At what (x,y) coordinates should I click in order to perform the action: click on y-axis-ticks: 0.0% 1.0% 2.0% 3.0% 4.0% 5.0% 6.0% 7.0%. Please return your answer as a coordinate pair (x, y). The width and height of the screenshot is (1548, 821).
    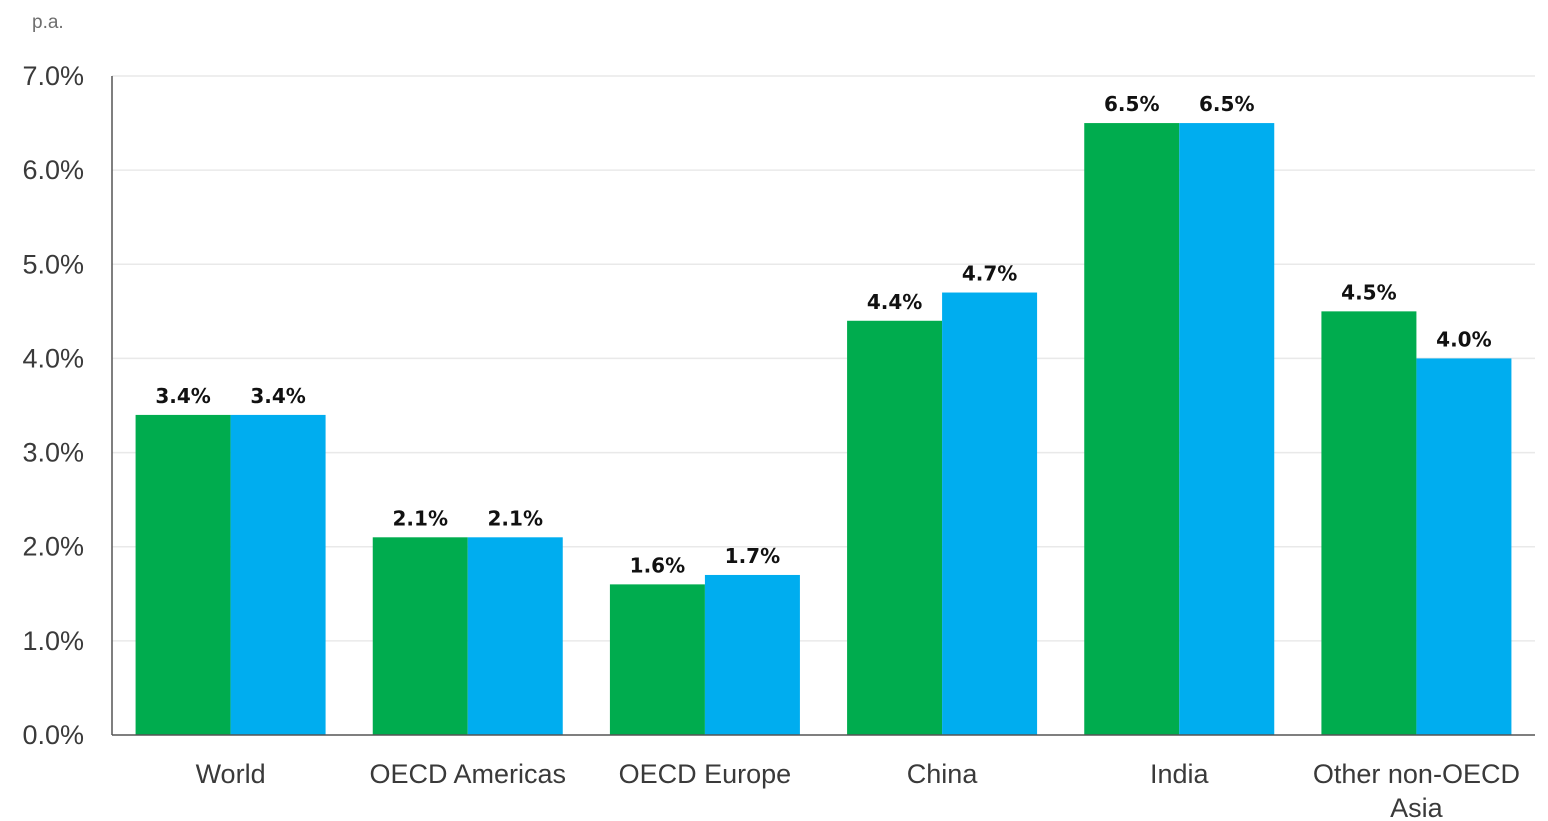
    Looking at the image, I should click on (53, 405).